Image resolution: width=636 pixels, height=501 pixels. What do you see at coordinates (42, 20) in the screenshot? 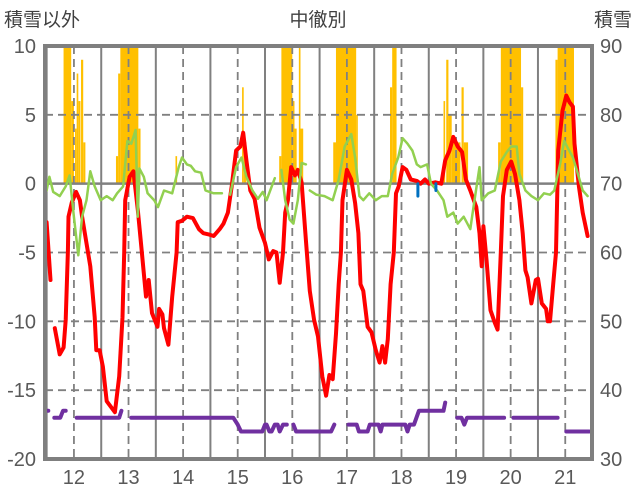
I see `left-axis-title: 積雪以外` at bounding box center [42, 20].